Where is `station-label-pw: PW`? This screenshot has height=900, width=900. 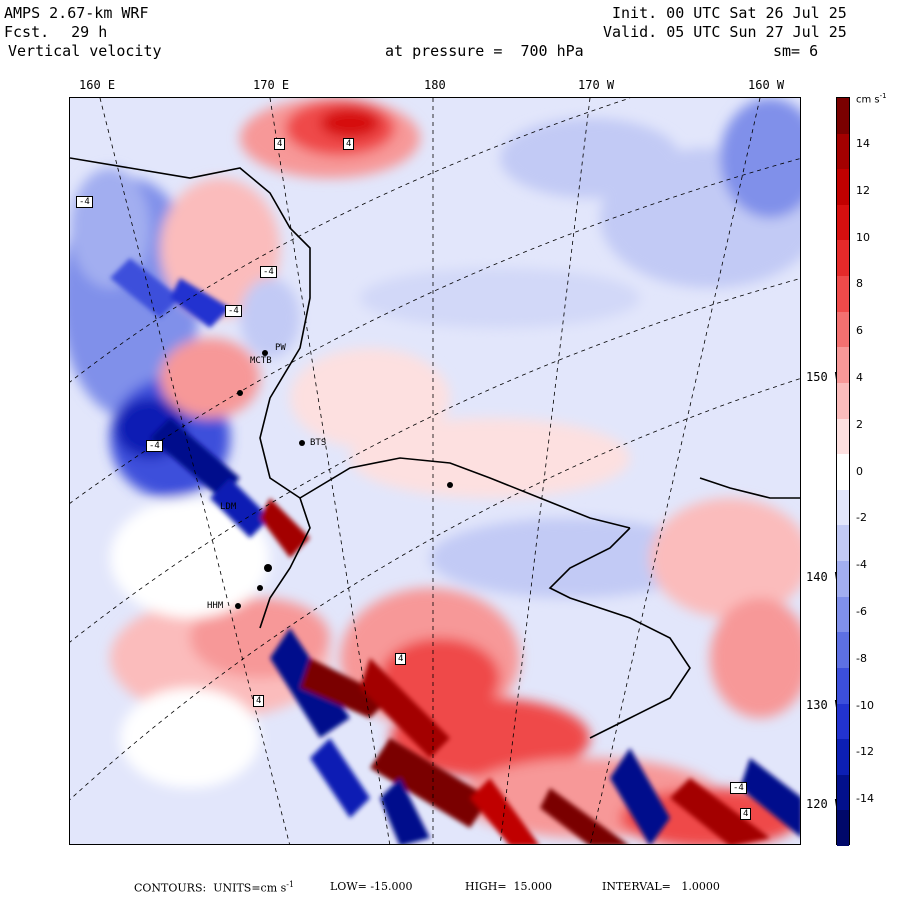 station-label-pw: PW is located at coordinates (280, 348).